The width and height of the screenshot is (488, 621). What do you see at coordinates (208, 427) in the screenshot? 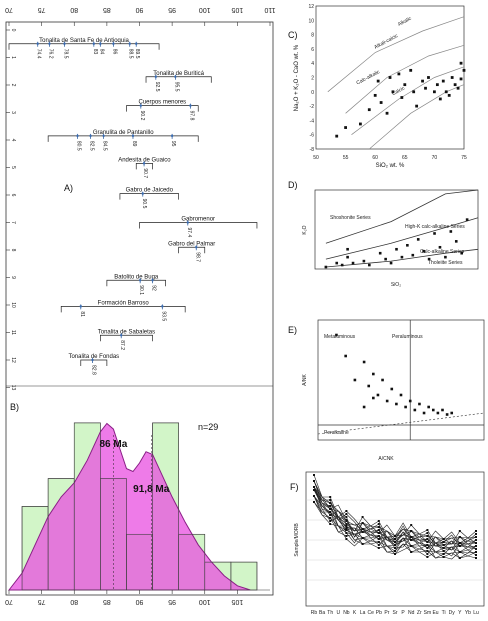
I see `sample-count: n=29` at bounding box center [208, 427].